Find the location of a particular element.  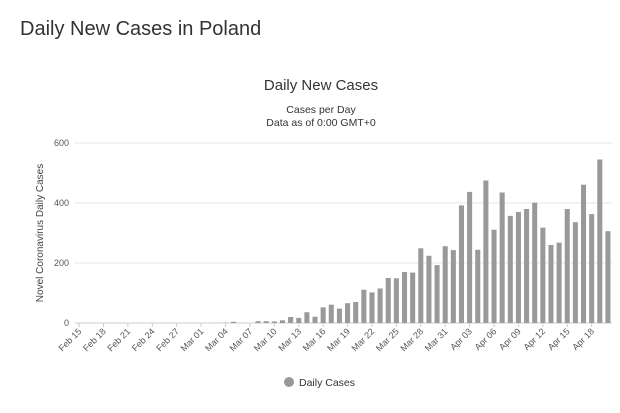

x-tick-label: Mar 07 is located at coordinates (240, 339).